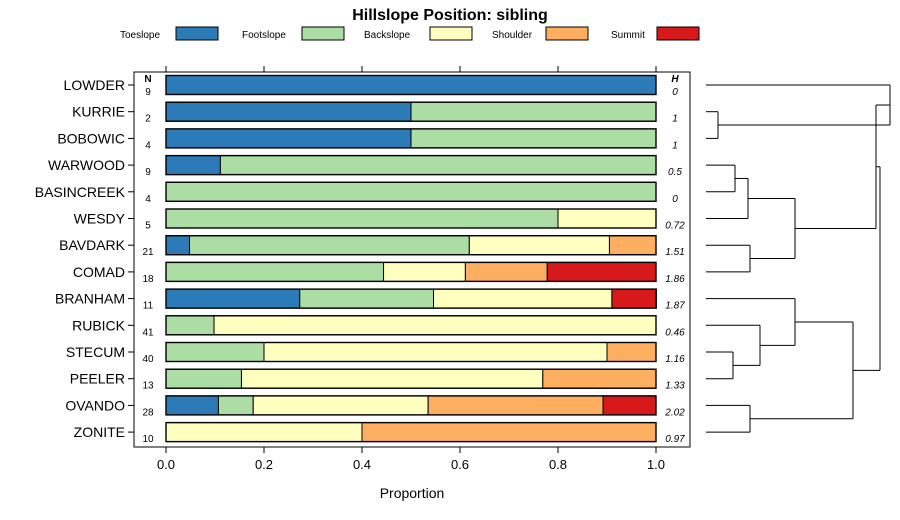 The width and height of the screenshot is (900, 520). What do you see at coordinates (90, 299) in the screenshot?
I see `category-label: BRANHAM` at bounding box center [90, 299].